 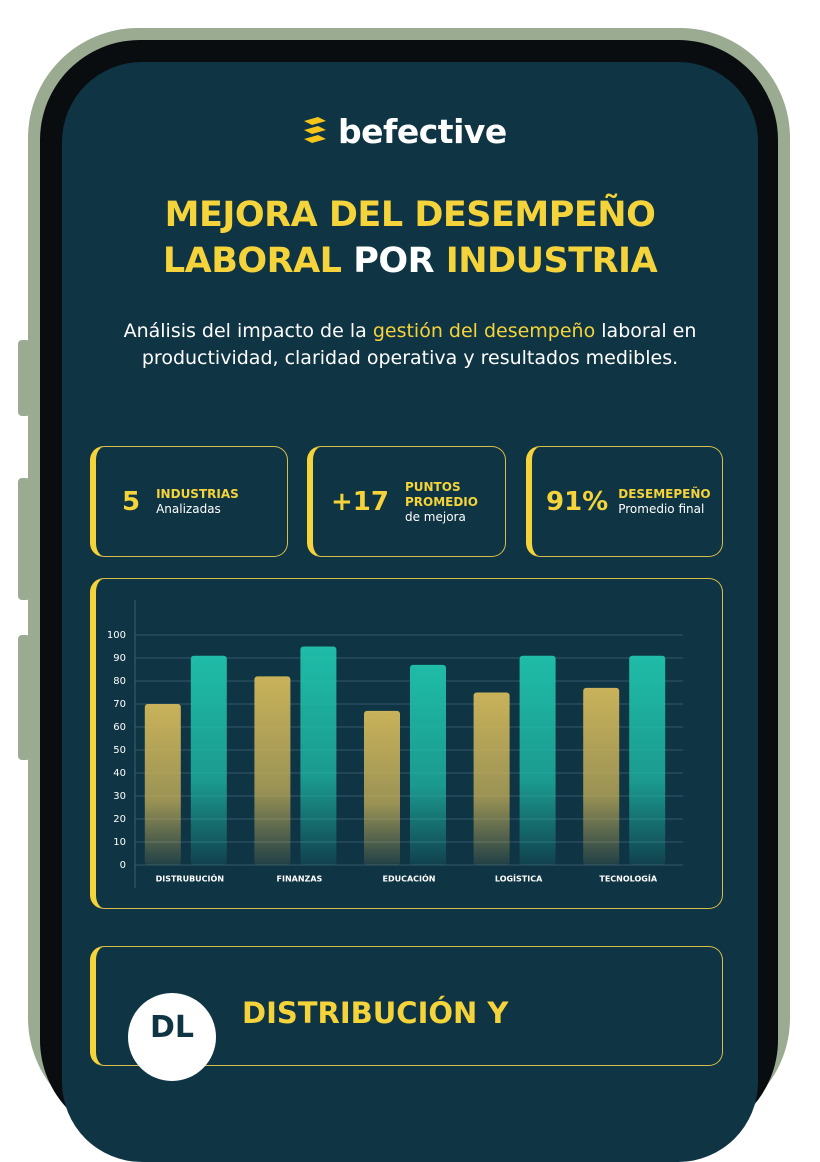 I want to click on y-tick-label: 40, so click(x=119, y=773).